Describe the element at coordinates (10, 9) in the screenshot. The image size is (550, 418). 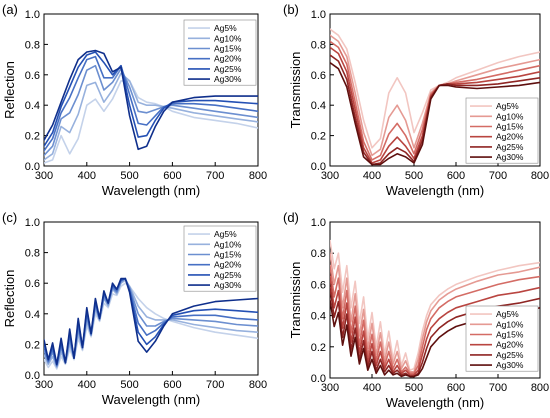
I see `panel-label: (a)` at that location.